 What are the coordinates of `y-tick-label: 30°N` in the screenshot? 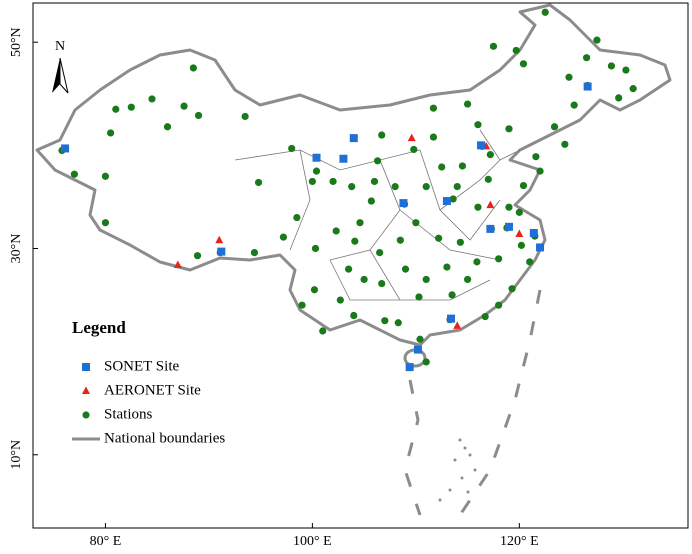 It's located at (16, 249).